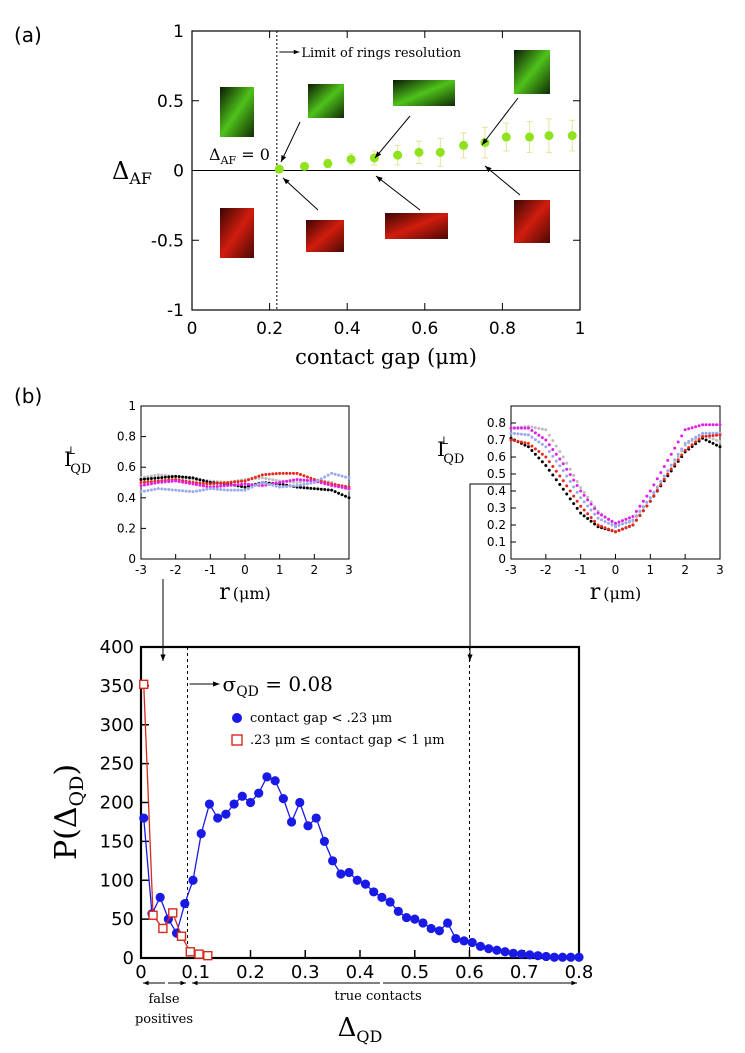 The height and width of the screenshot is (1053, 745). I want to click on legend-marker-square, so click(237, 740).